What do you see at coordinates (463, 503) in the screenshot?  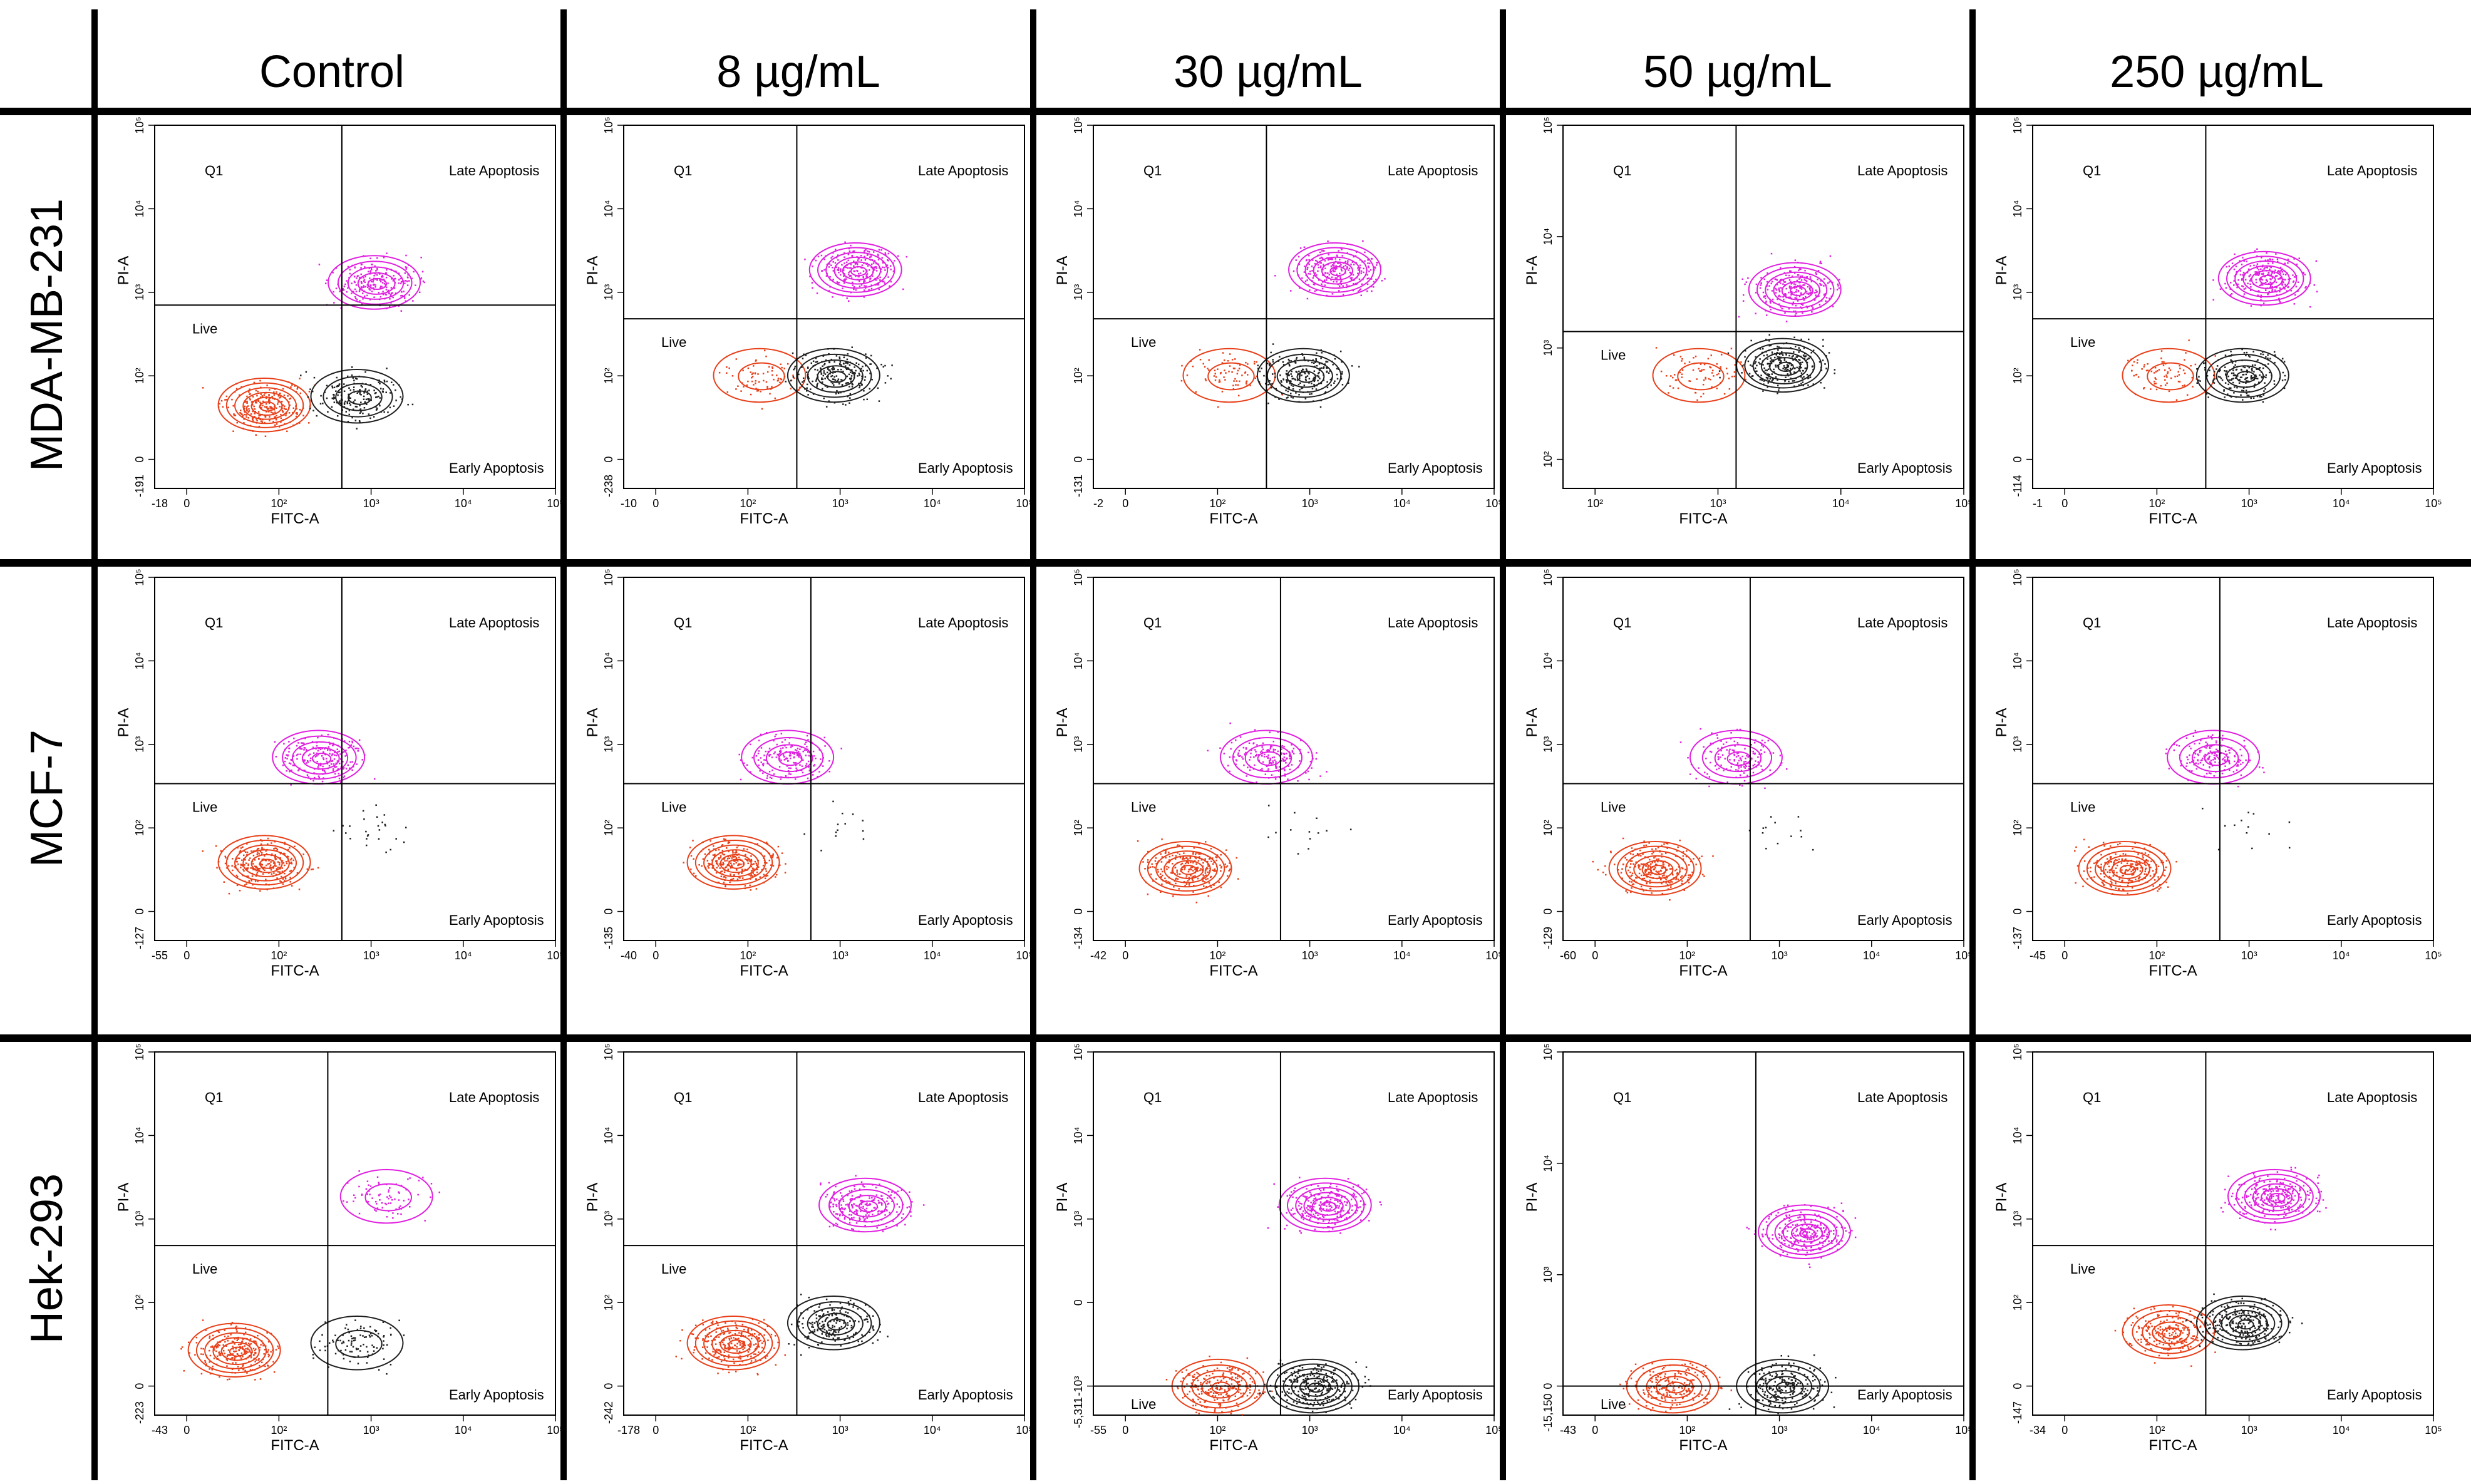 I see `x-tick-label: 10⁴` at bounding box center [463, 503].